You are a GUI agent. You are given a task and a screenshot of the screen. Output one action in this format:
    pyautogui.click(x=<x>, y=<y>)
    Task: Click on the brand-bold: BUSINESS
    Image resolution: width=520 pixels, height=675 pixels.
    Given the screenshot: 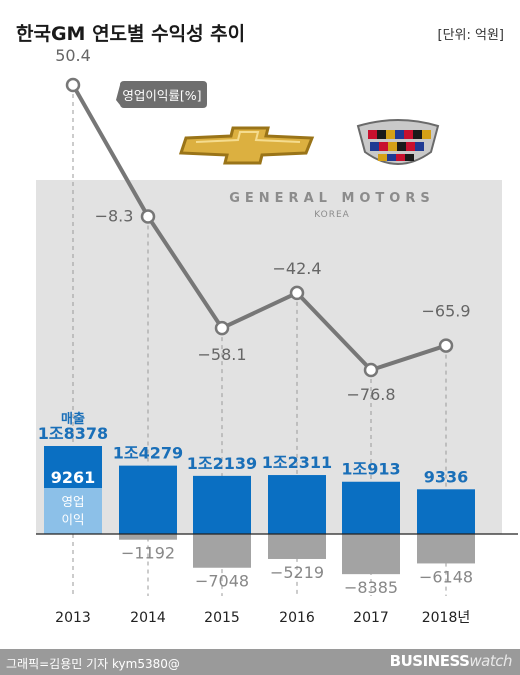 What is the action you would take?
    pyautogui.click(x=429, y=661)
    